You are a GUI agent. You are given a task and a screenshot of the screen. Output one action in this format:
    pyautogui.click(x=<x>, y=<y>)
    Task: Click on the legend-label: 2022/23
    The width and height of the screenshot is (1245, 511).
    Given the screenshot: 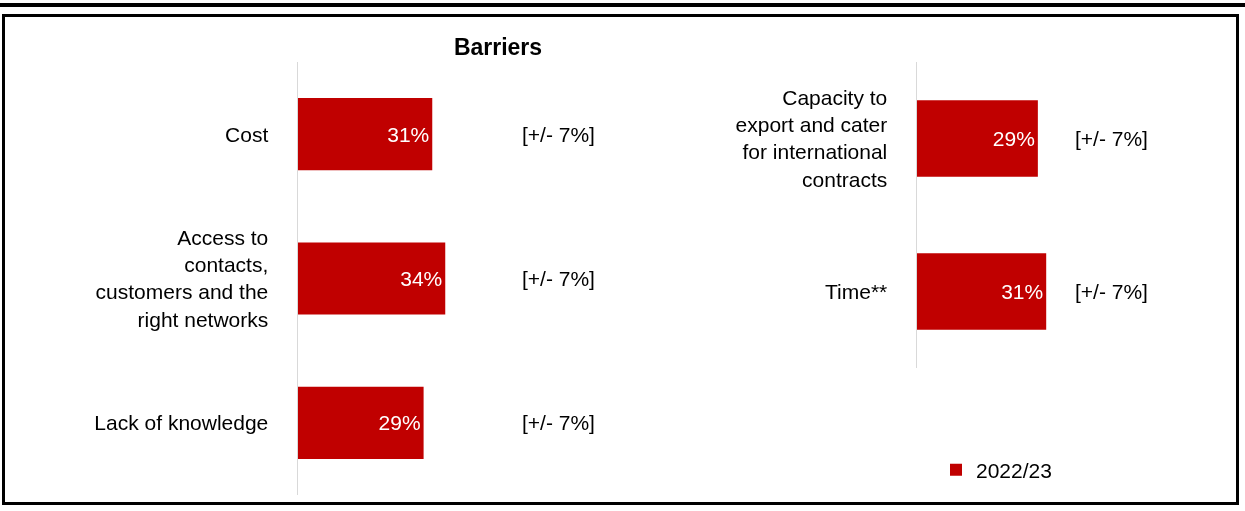 What is the action you would take?
    pyautogui.click(x=1014, y=470)
    